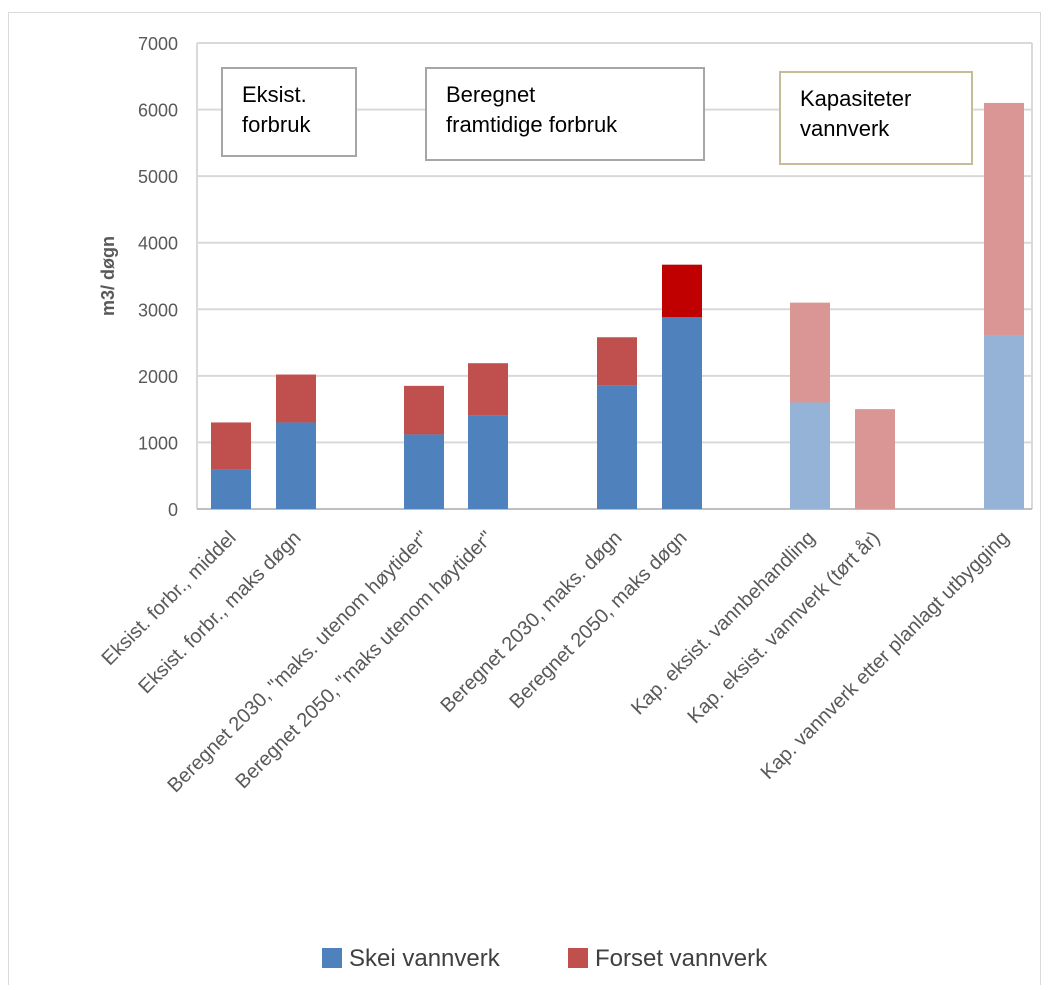 This screenshot has width=1049, height=990. Describe the element at coordinates (490, 94) in the screenshot. I see `annotation-text: Beregnet` at that location.